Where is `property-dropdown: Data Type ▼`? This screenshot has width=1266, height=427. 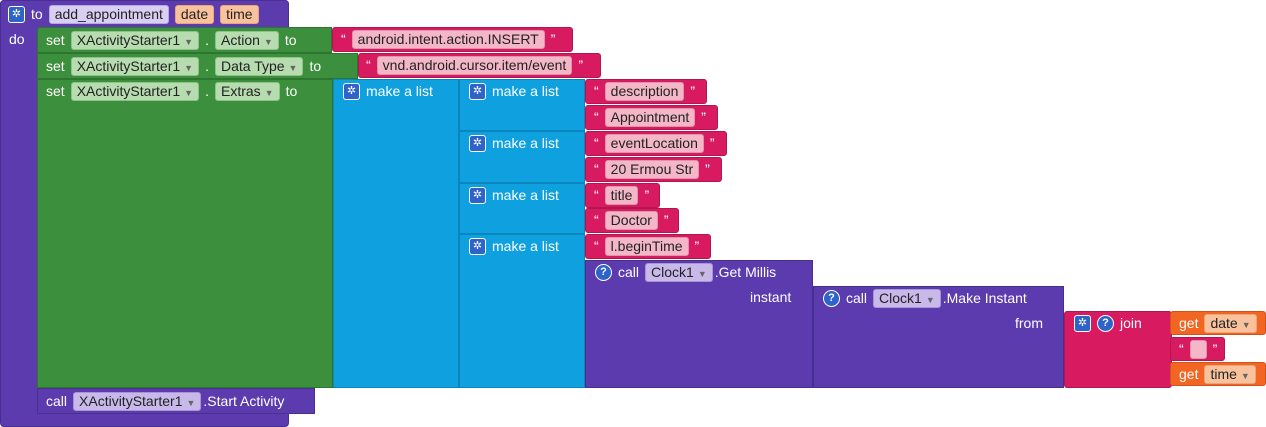 property-dropdown: Data Type ▼ is located at coordinates (259, 66).